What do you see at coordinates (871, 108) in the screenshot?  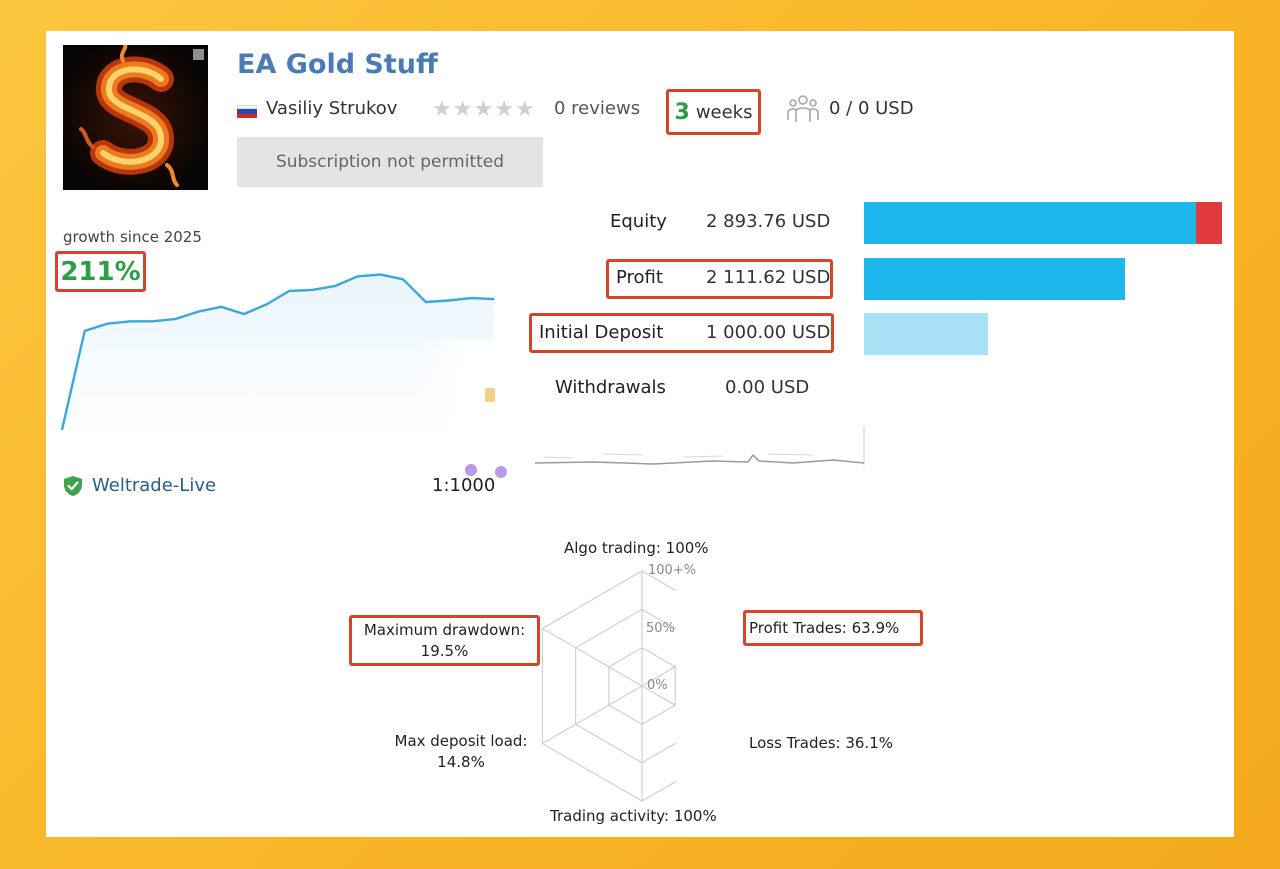 I see `subscribers-value: 0 / 0 USD` at bounding box center [871, 108].